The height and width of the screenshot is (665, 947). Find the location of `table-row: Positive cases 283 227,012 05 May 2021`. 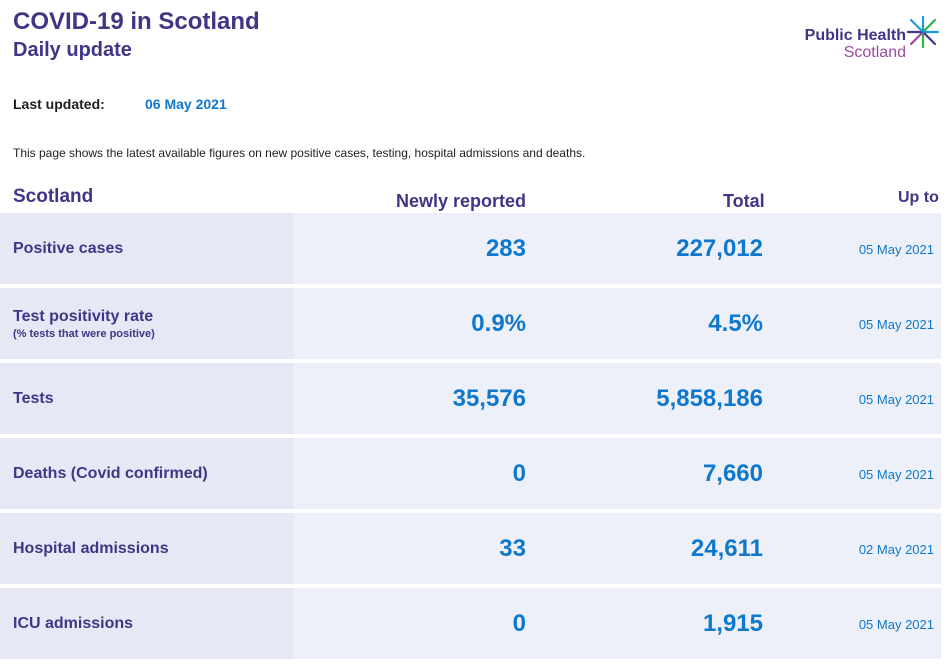

table-row: Positive cases 283 227,012 05 May 2021 is located at coordinates (470, 248).